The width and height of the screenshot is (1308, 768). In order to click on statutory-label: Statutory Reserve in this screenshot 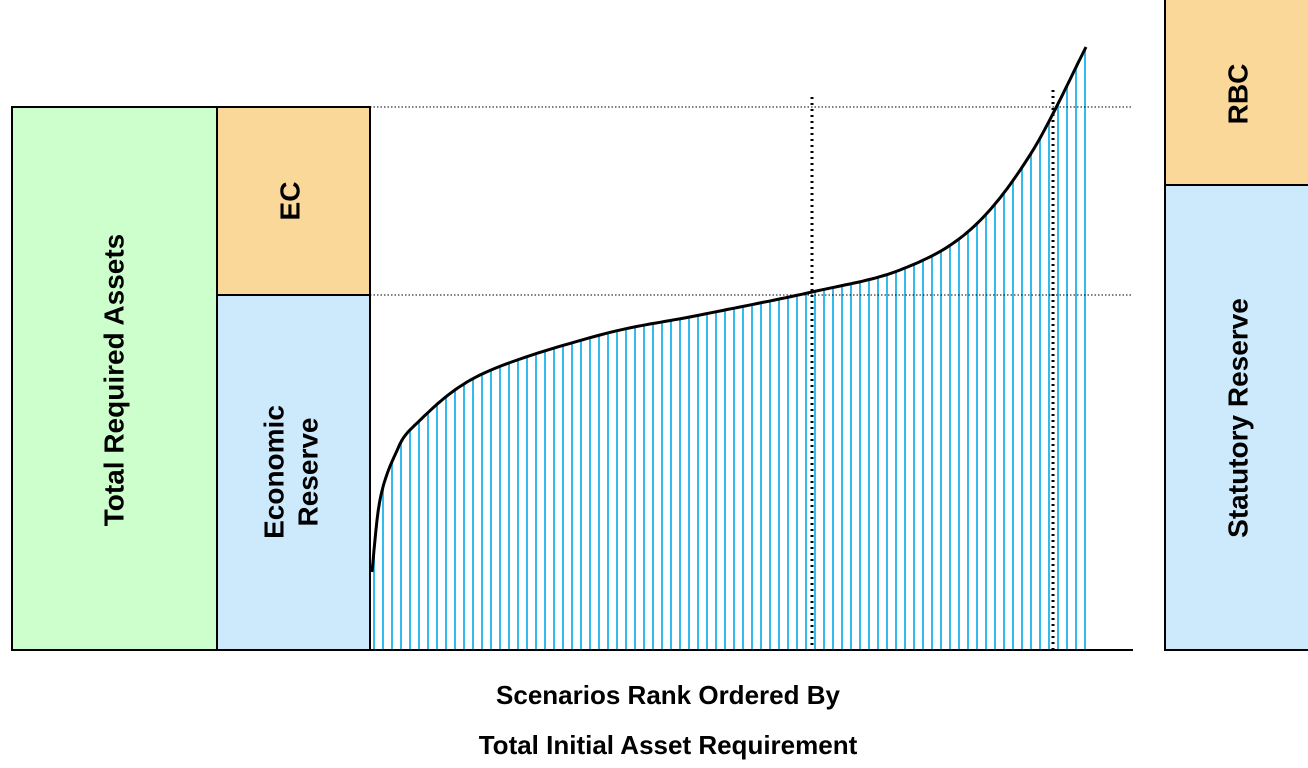, I will do `click(1237, 418)`.